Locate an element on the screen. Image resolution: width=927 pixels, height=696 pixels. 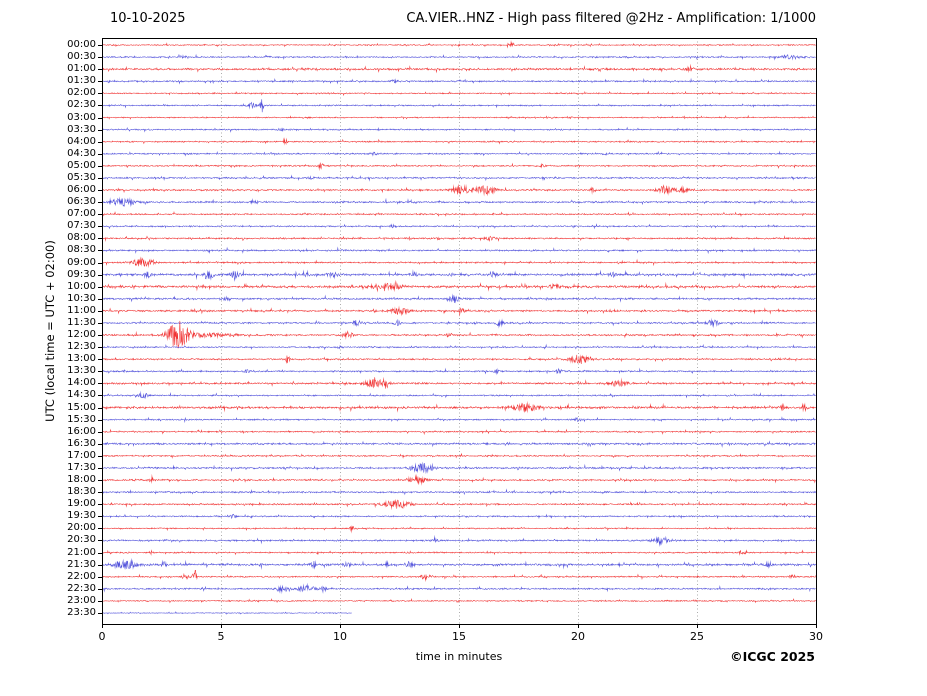
y-tick-label: 10:30 is located at coordinates (81, 298).